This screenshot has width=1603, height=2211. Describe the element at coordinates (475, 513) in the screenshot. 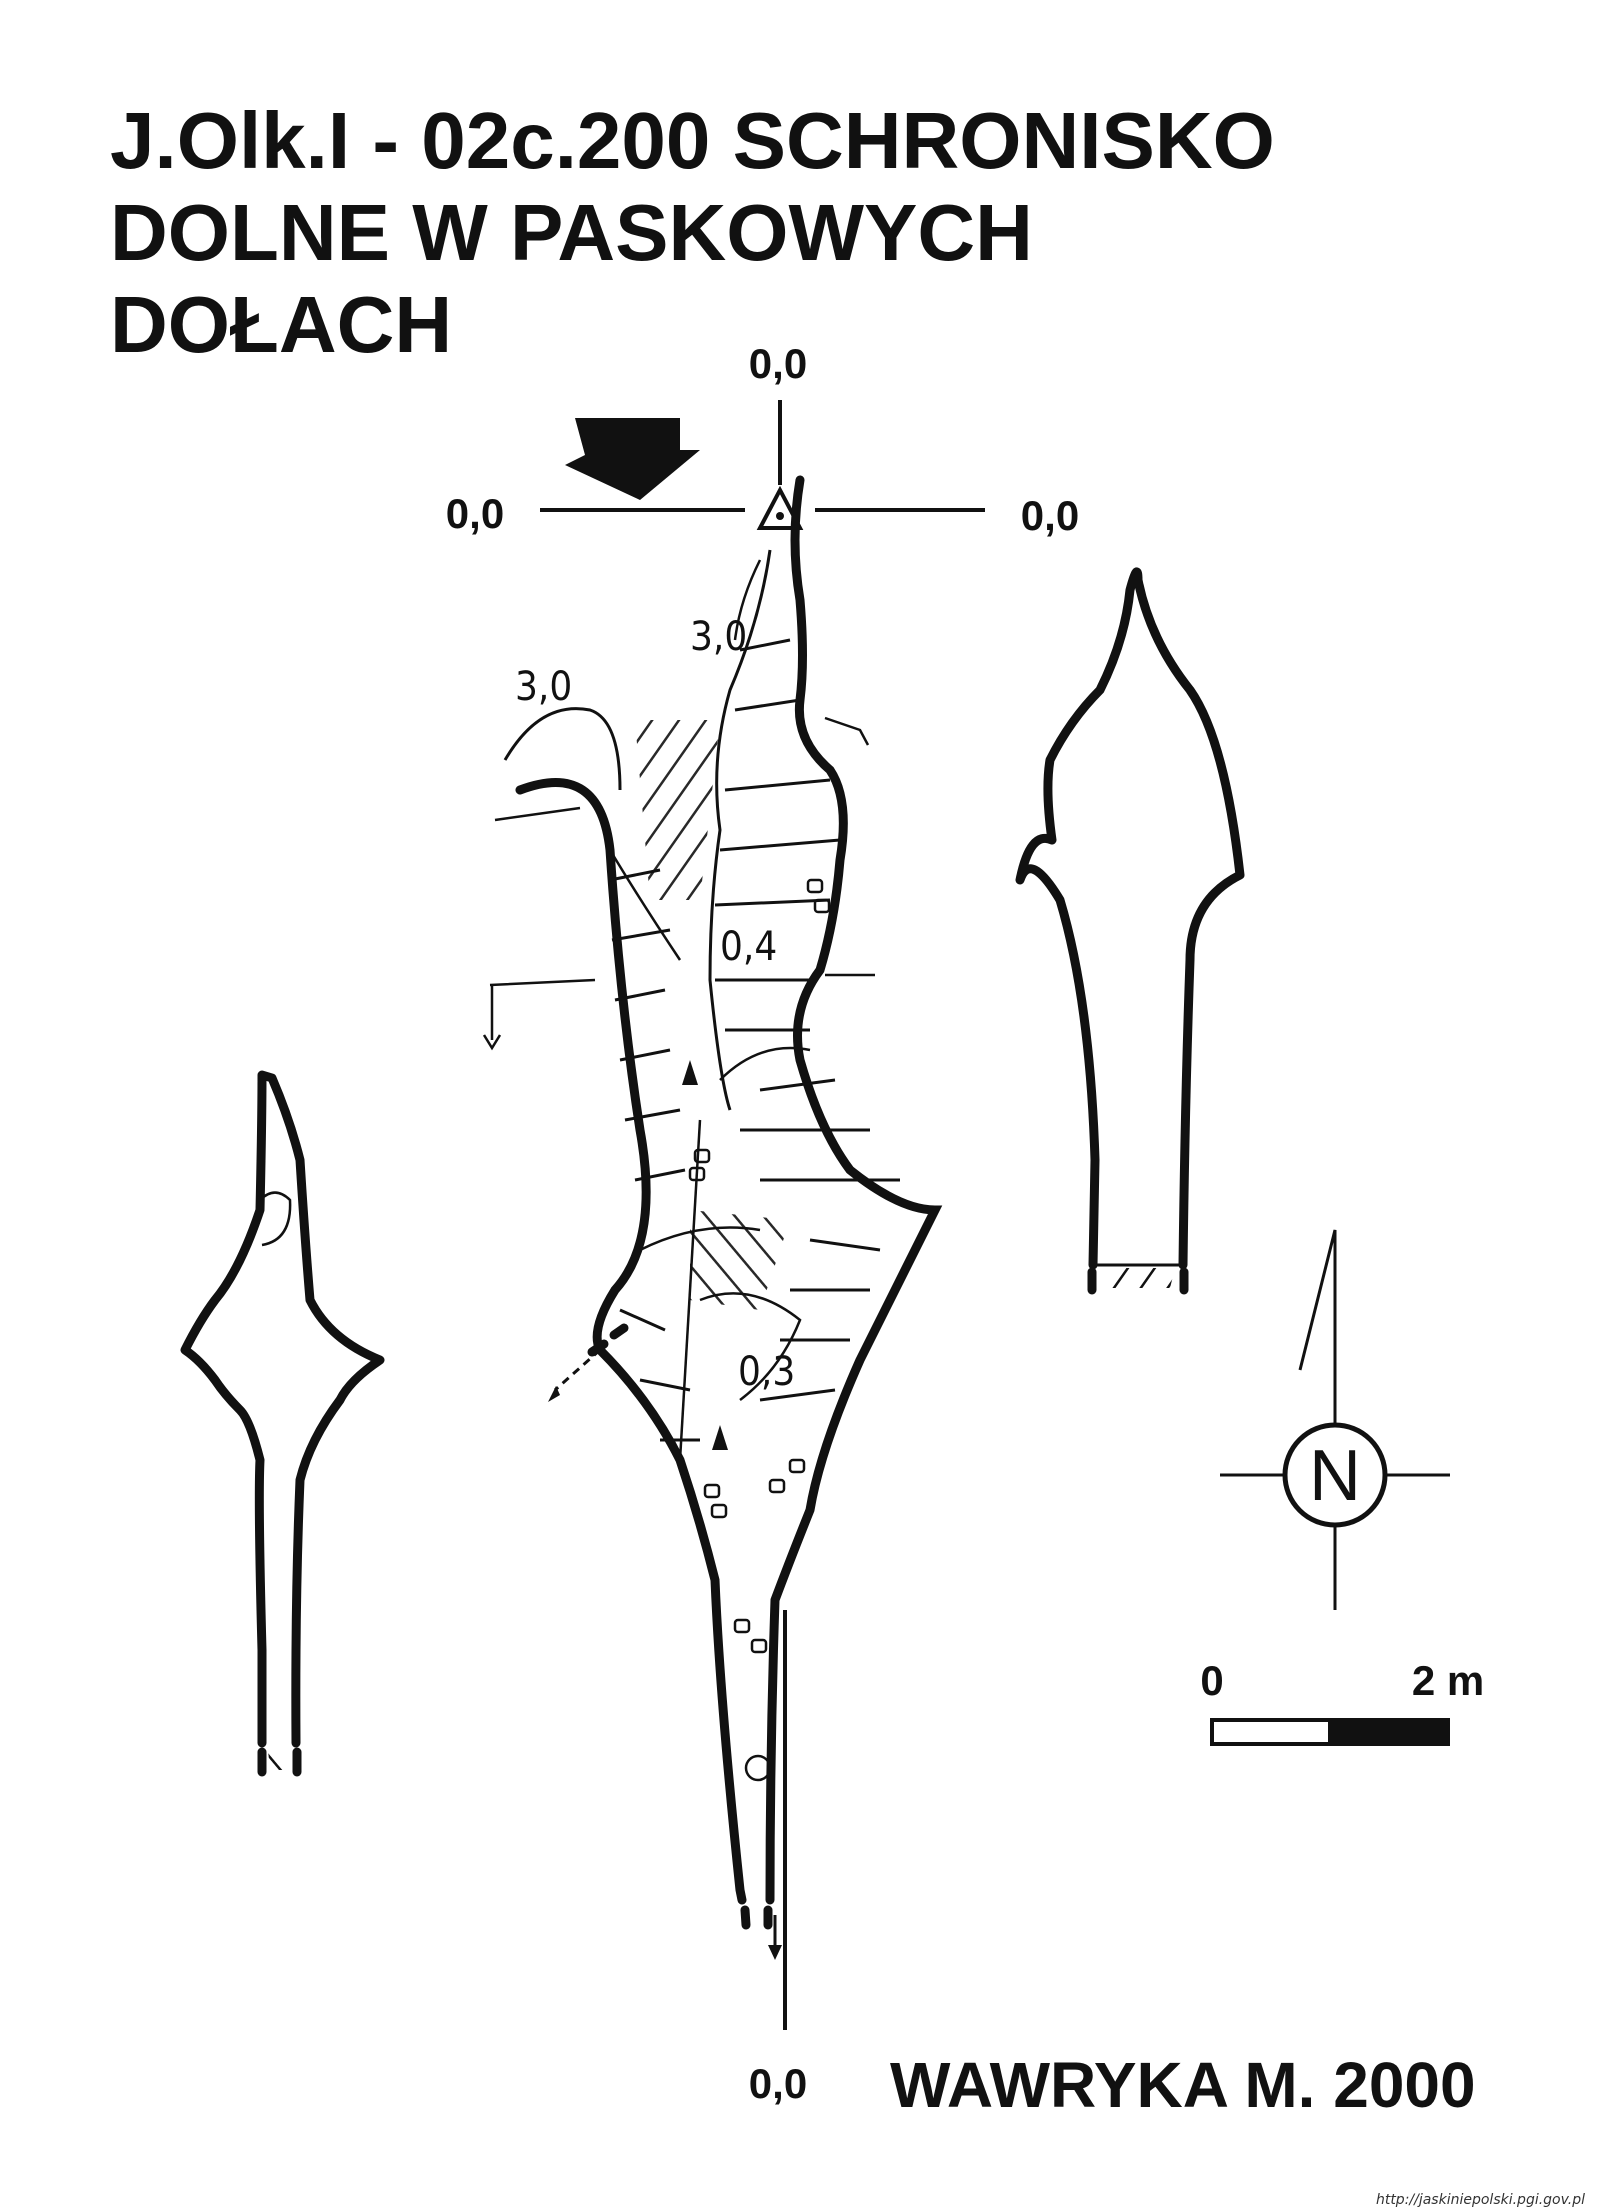

I see `ref-label-left: 0,0` at that location.